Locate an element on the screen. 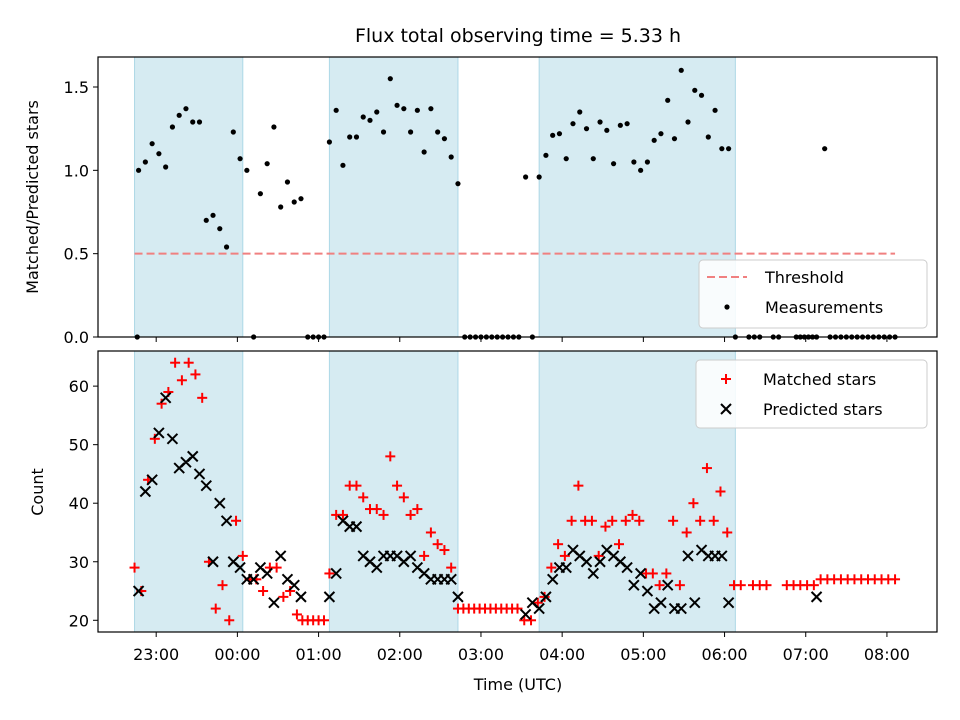 The height and width of the screenshot is (720, 960). legend-threshold-label: Threshold is located at coordinates (804, 277).